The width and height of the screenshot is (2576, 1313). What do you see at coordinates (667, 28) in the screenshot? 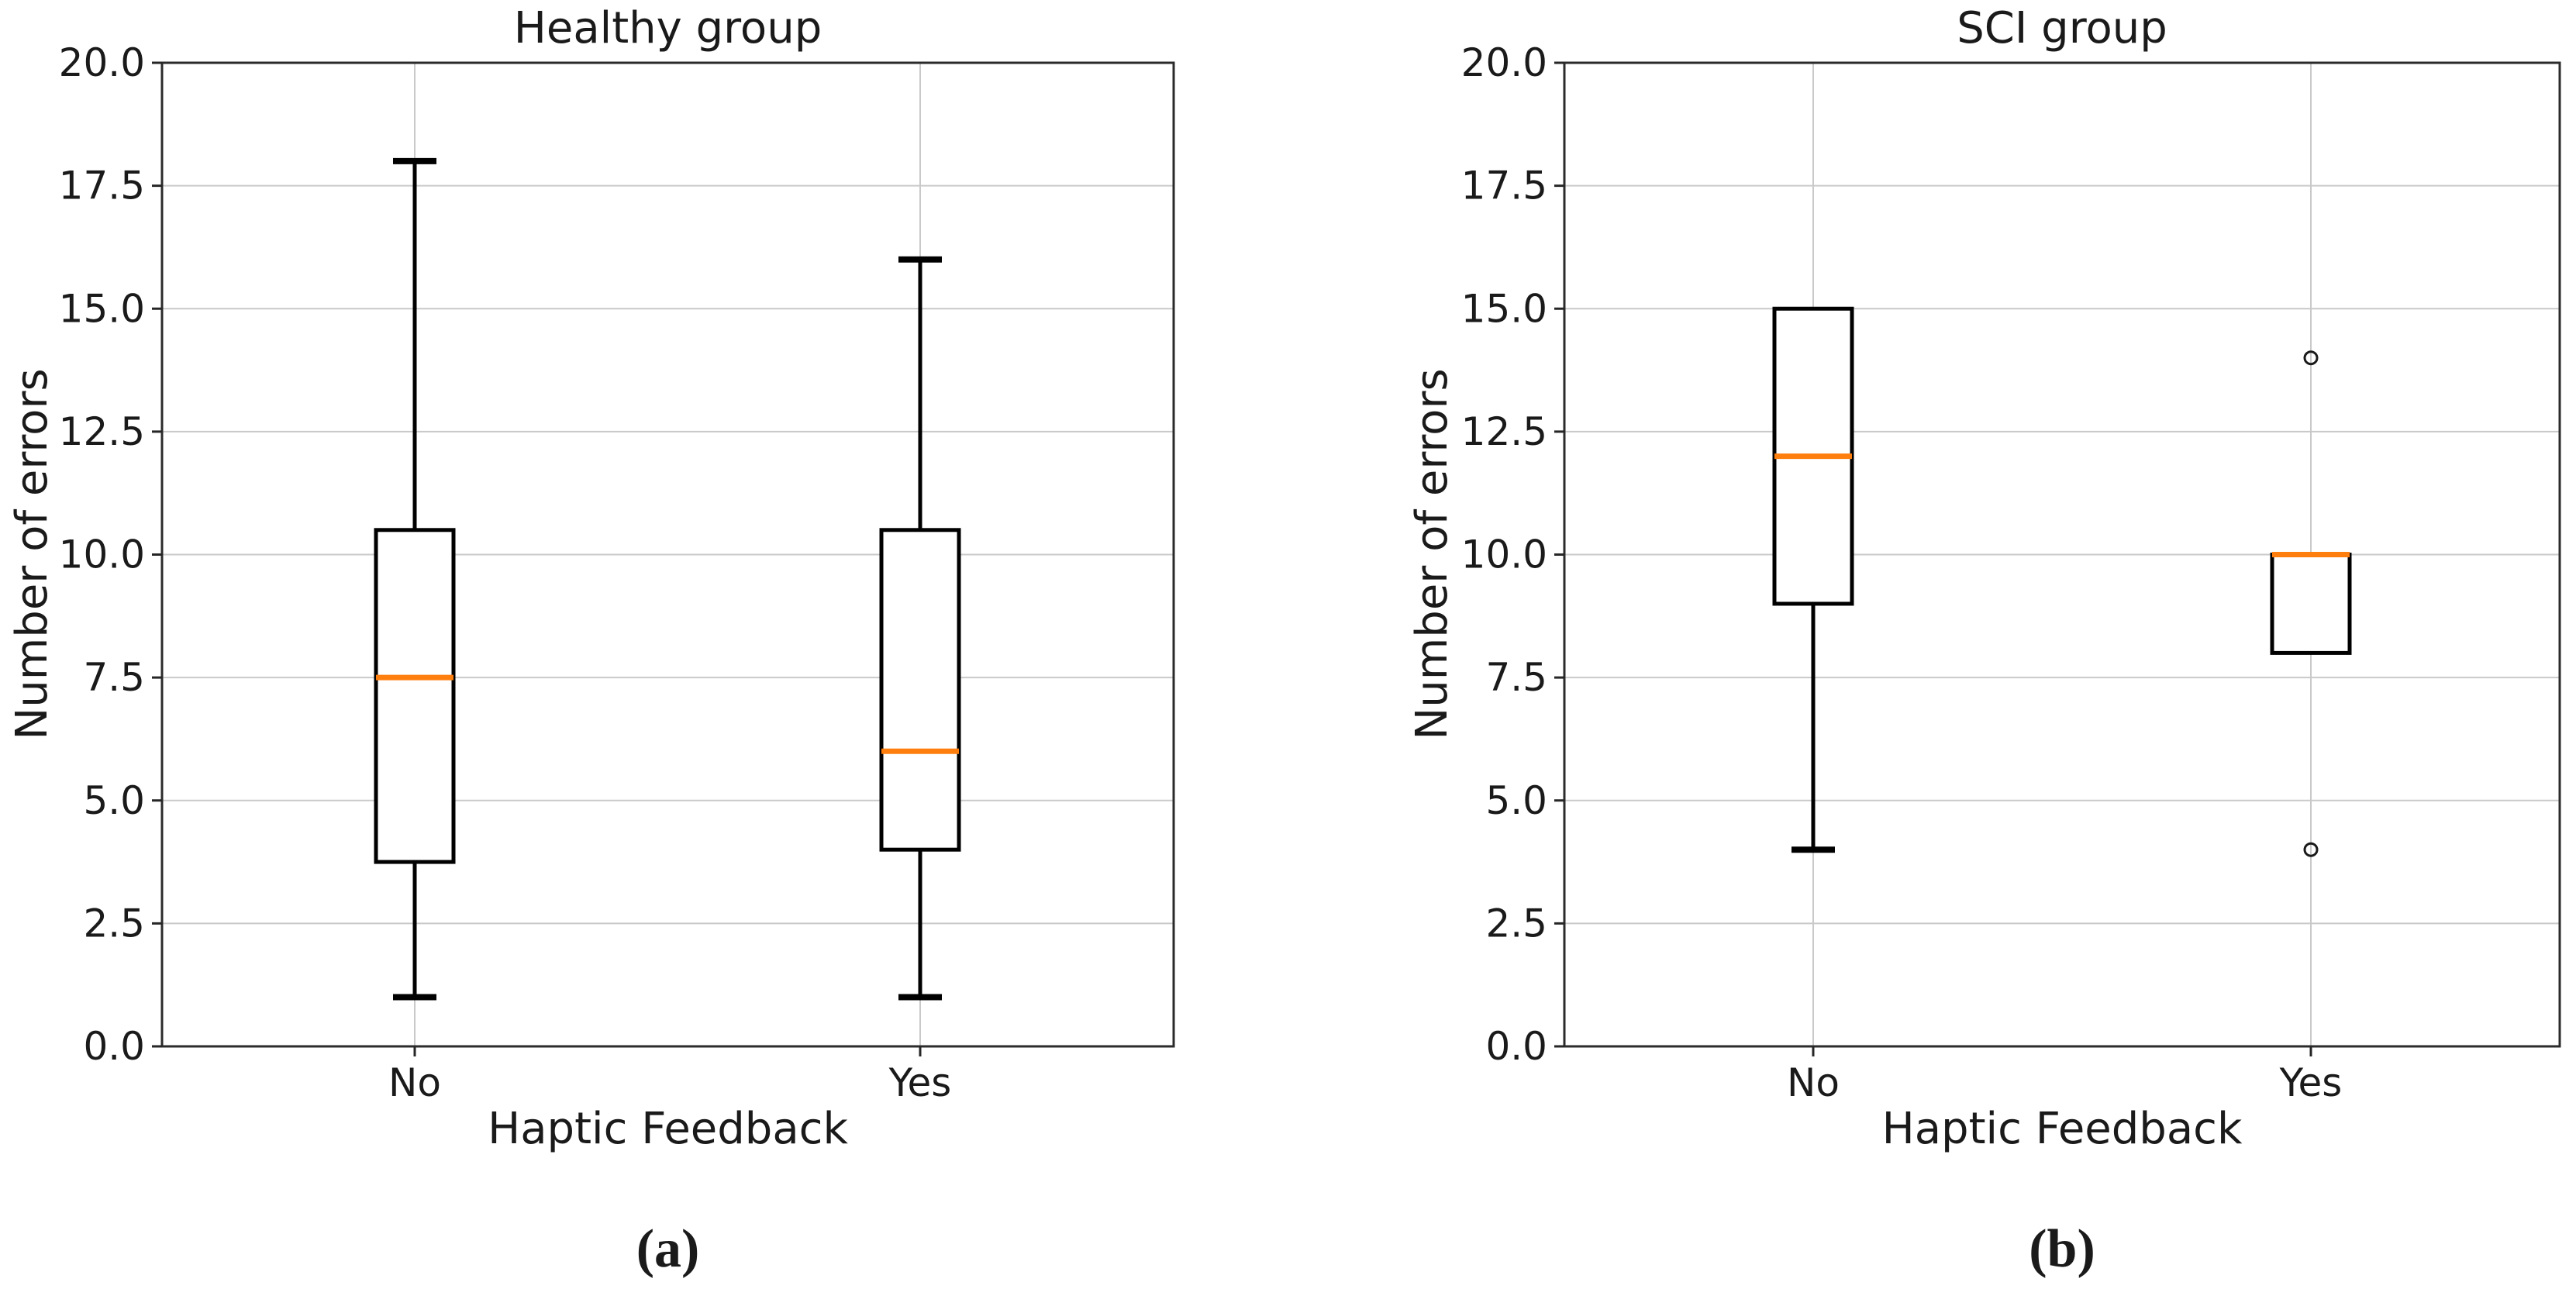
I see `chart-title-healthy: Healthy group` at bounding box center [667, 28].